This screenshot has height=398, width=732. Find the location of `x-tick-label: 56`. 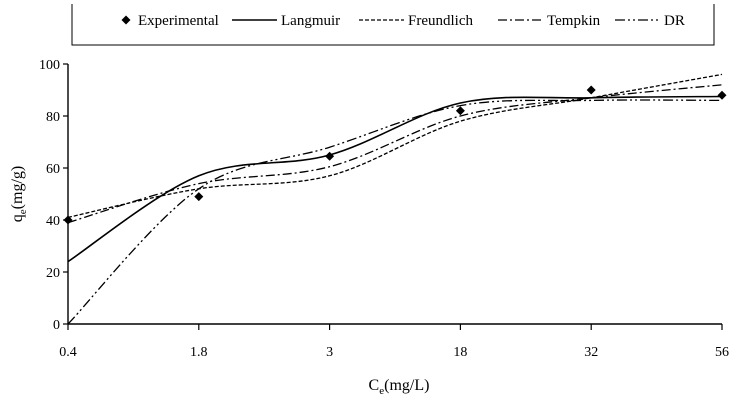

x-tick-label: 56 is located at coordinates (722, 352).